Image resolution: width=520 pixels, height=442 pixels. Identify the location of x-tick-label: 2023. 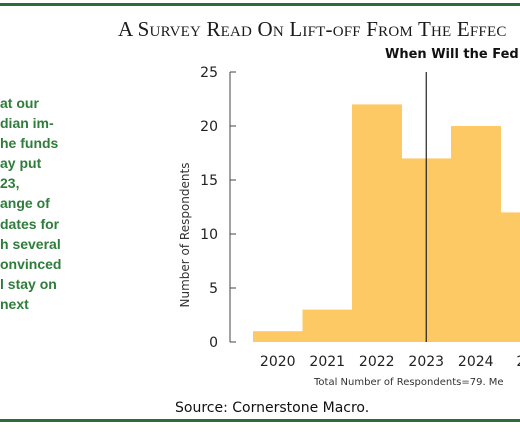
(426, 362).